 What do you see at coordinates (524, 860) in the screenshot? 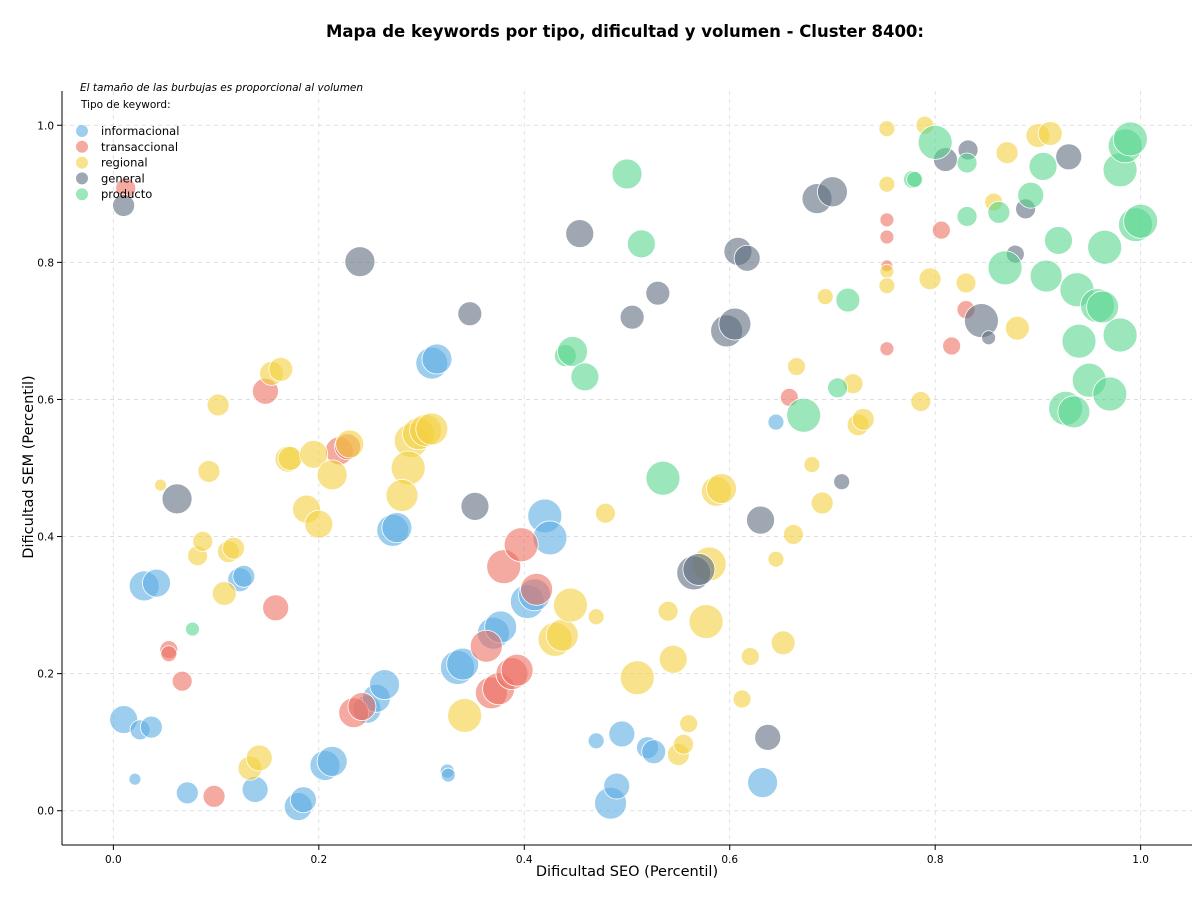
I see `x-tick-label: 0.4` at bounding box center [524, 860].